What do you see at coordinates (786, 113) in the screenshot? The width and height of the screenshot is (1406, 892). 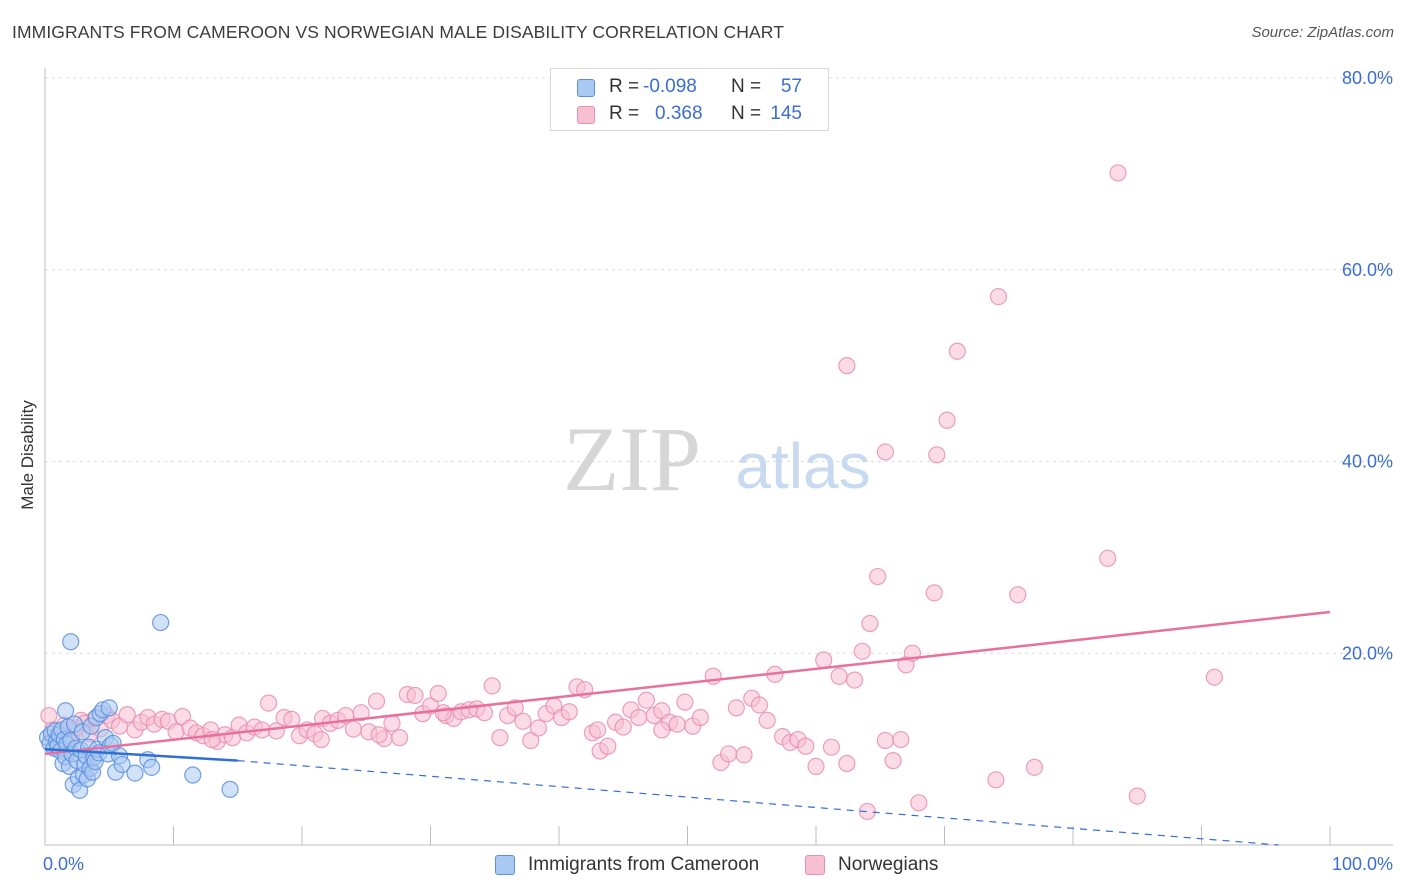 I see `n-value: 145` at bounding box center [786, 113].